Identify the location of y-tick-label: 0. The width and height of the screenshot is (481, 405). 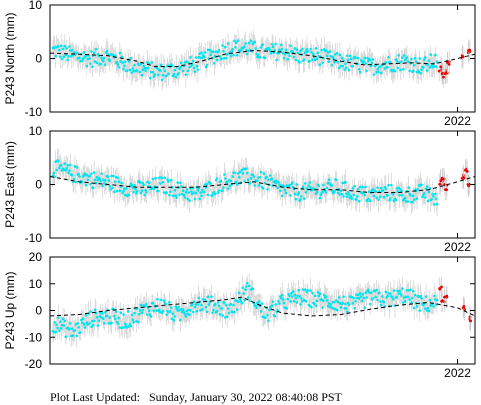
(38, 185).